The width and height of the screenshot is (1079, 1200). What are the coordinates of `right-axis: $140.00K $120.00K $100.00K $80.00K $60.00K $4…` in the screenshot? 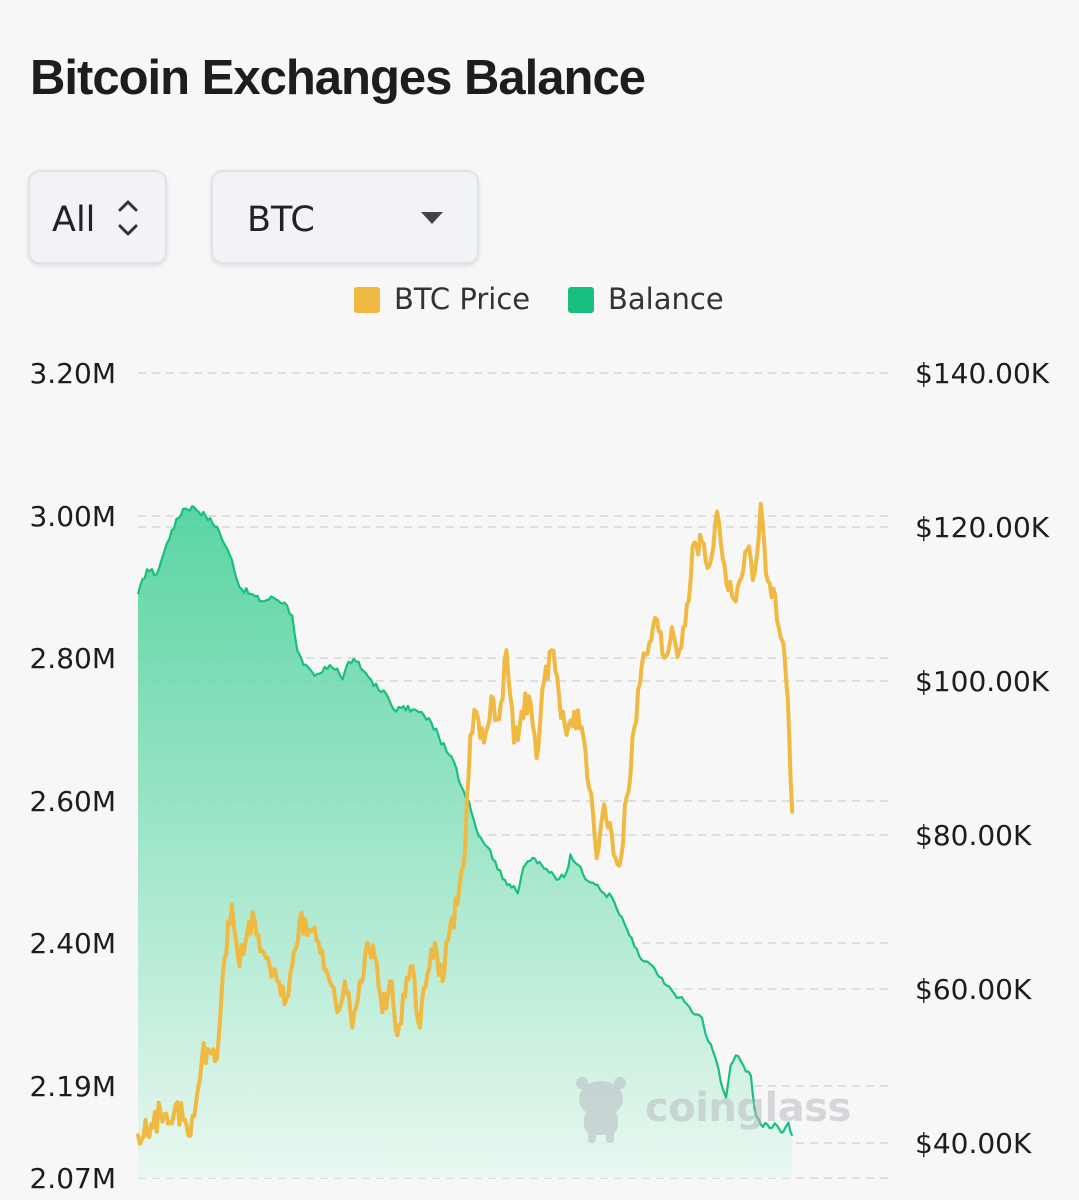 It's located at (982, 758).